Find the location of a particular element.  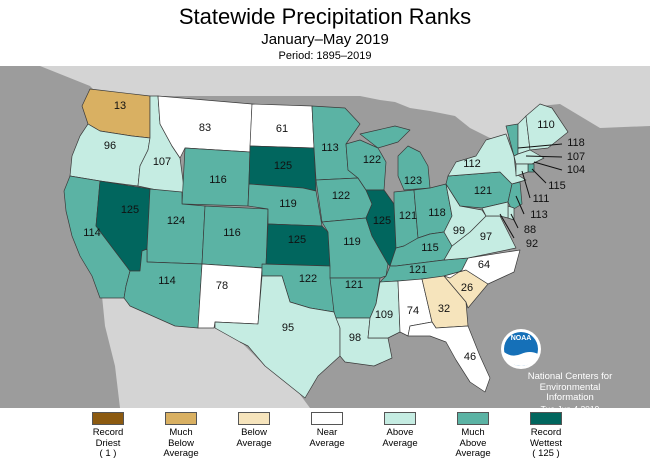

legend-label: Above is located at coordinates (400, 432).